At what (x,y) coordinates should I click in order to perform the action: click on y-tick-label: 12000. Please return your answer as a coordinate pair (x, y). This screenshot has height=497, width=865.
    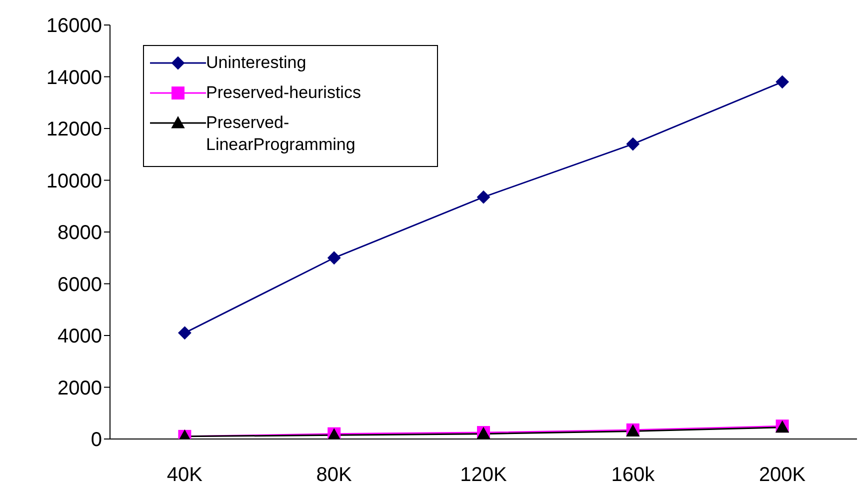
    Looking at the image, I should click on (74, 129).